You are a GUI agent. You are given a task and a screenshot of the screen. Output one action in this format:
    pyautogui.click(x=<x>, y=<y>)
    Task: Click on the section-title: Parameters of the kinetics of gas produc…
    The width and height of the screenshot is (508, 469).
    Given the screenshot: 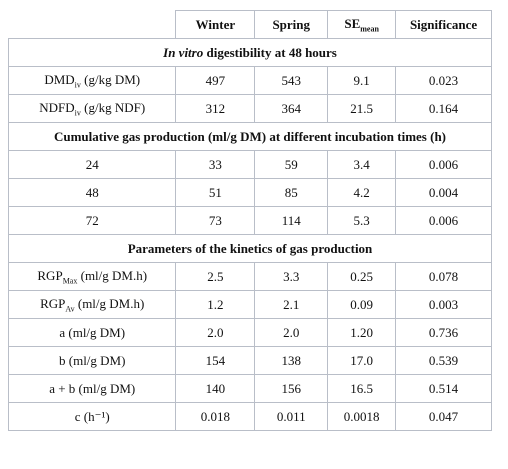 What is the action you would take?
    pyautogui.click(x=250, y=248)
    